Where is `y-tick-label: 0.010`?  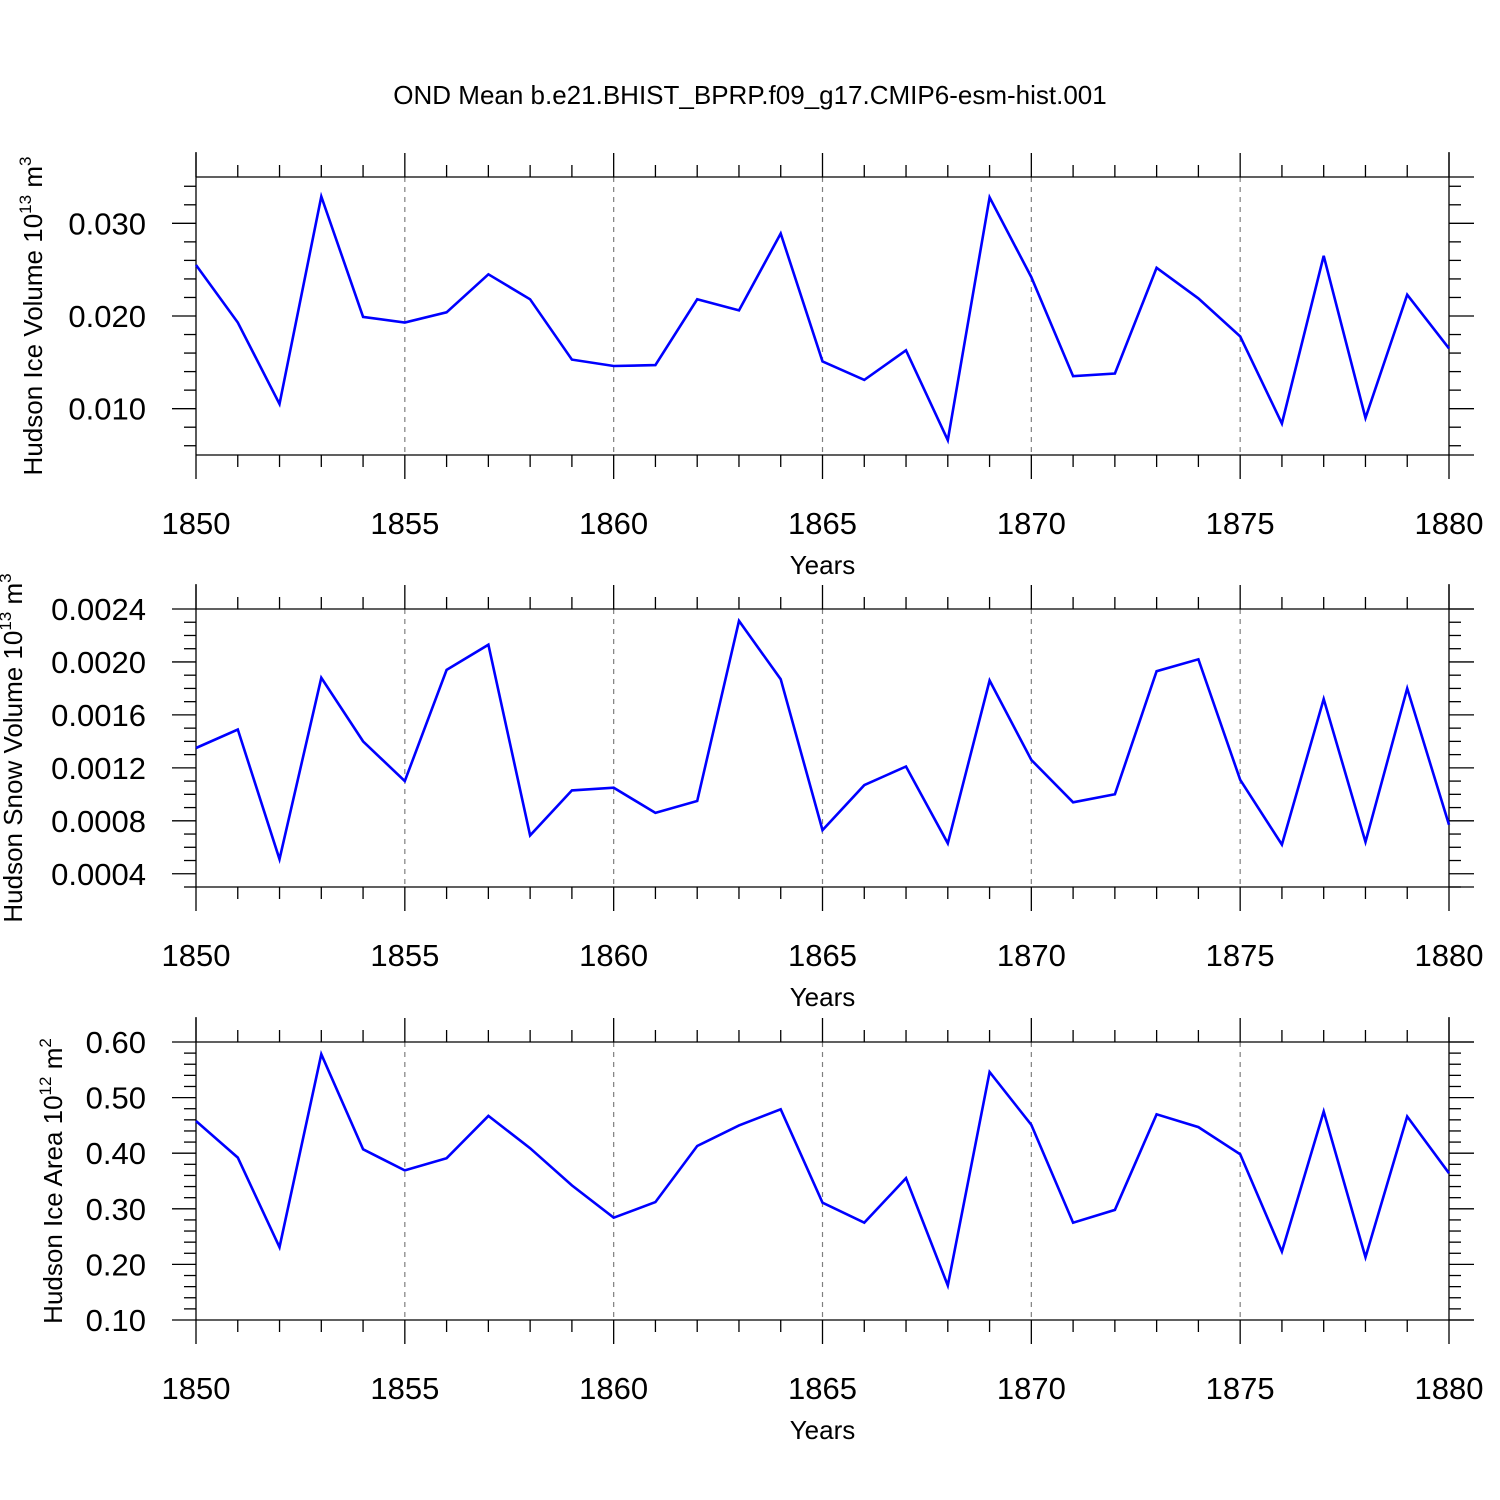
y-tick-label: 0.010 is located at coordinates (107, 409).